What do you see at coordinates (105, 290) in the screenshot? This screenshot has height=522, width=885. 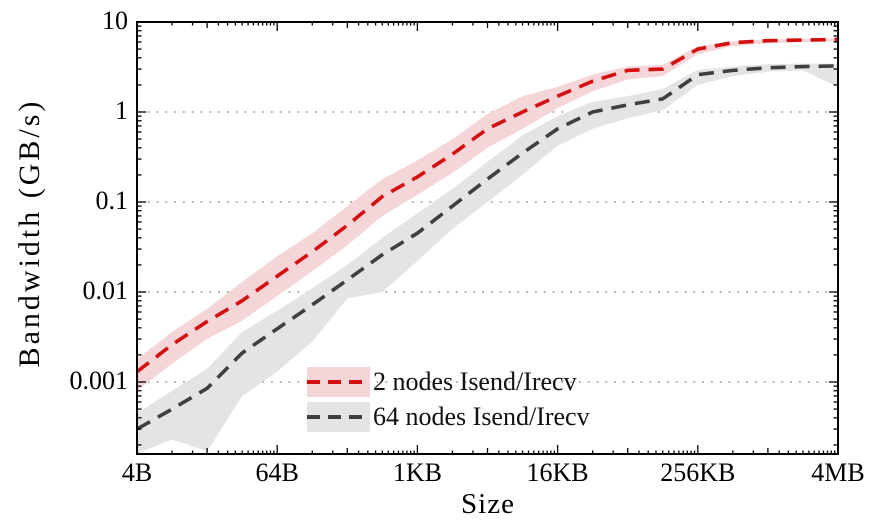 I see `y-tick-label: 0.01` at bounding box center [105, 290].